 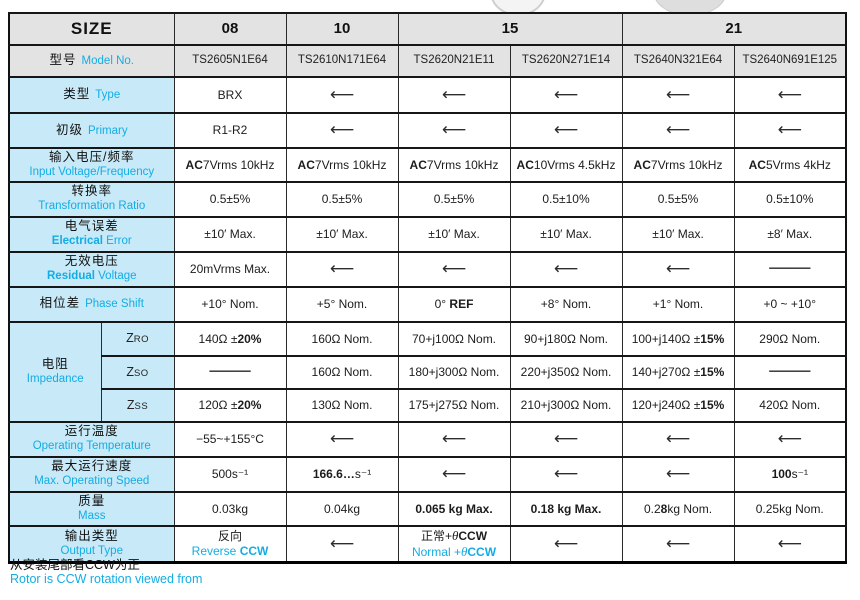 What do you see at coordinates (510, 29) in the screenshot?
I see `size-15: 15` at bounding box center [510, 29].